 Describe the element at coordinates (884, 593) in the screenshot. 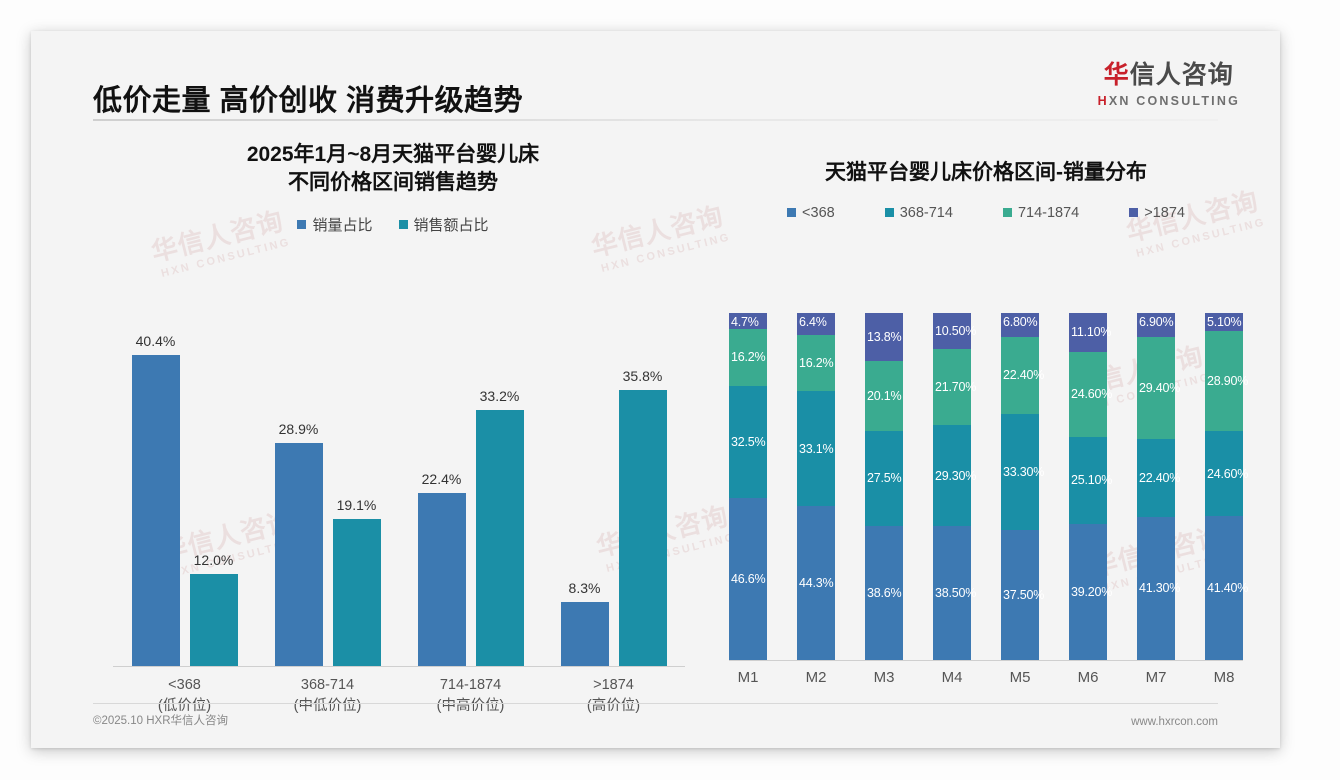

I see `stacked-segment: 38.6%` at that location.